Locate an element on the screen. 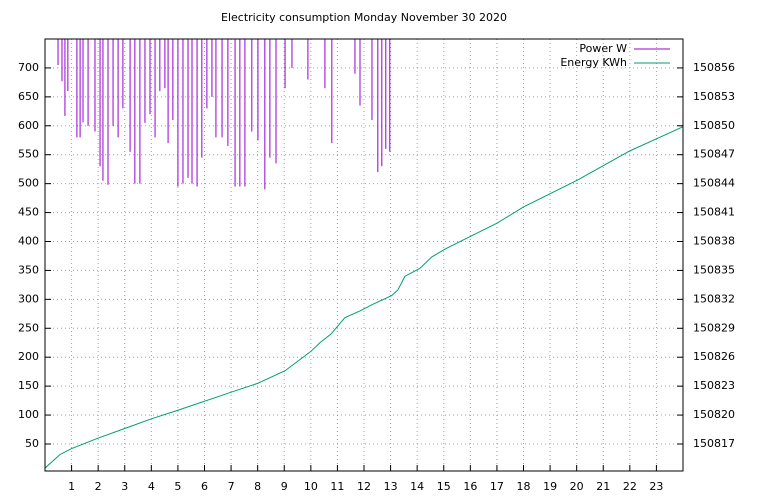 This screenshot has width=768, height=504. y-tick-label: 600 is located at coordinates (28, 125).